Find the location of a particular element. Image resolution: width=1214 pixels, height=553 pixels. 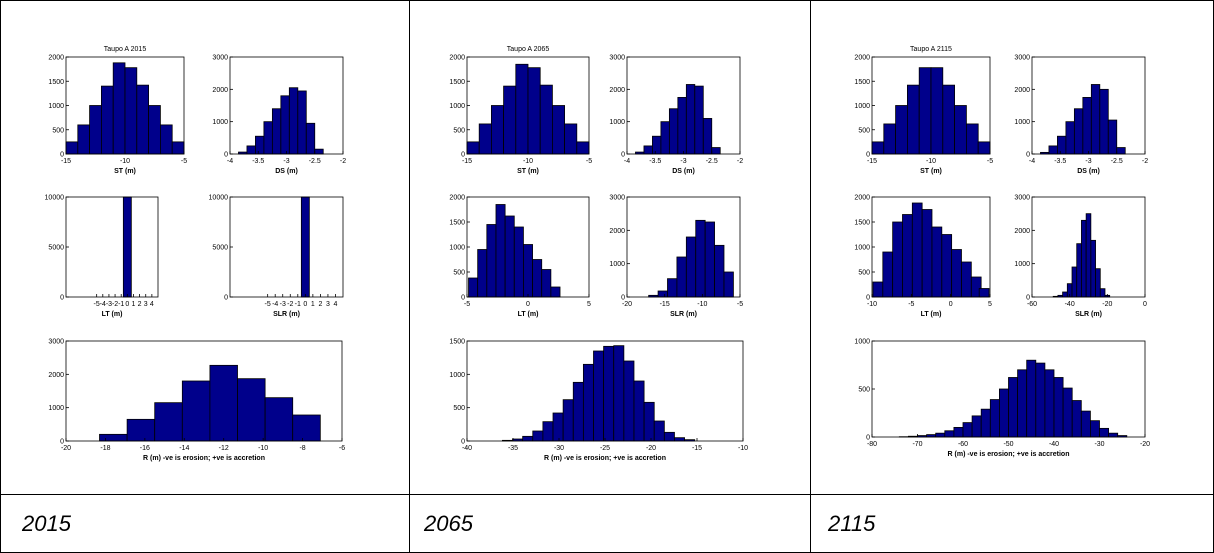

x-tick-label: -80 is located at coordinates (872, 444).